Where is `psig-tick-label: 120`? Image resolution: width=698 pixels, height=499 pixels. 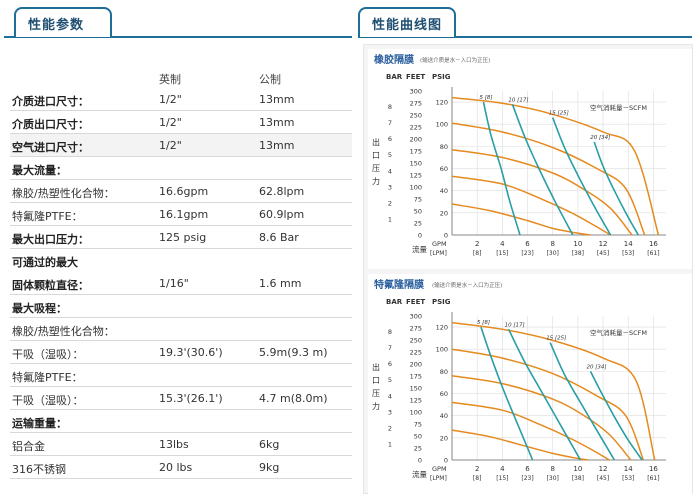
psig-tick-label: 120 is located at coordinates (442, 103).